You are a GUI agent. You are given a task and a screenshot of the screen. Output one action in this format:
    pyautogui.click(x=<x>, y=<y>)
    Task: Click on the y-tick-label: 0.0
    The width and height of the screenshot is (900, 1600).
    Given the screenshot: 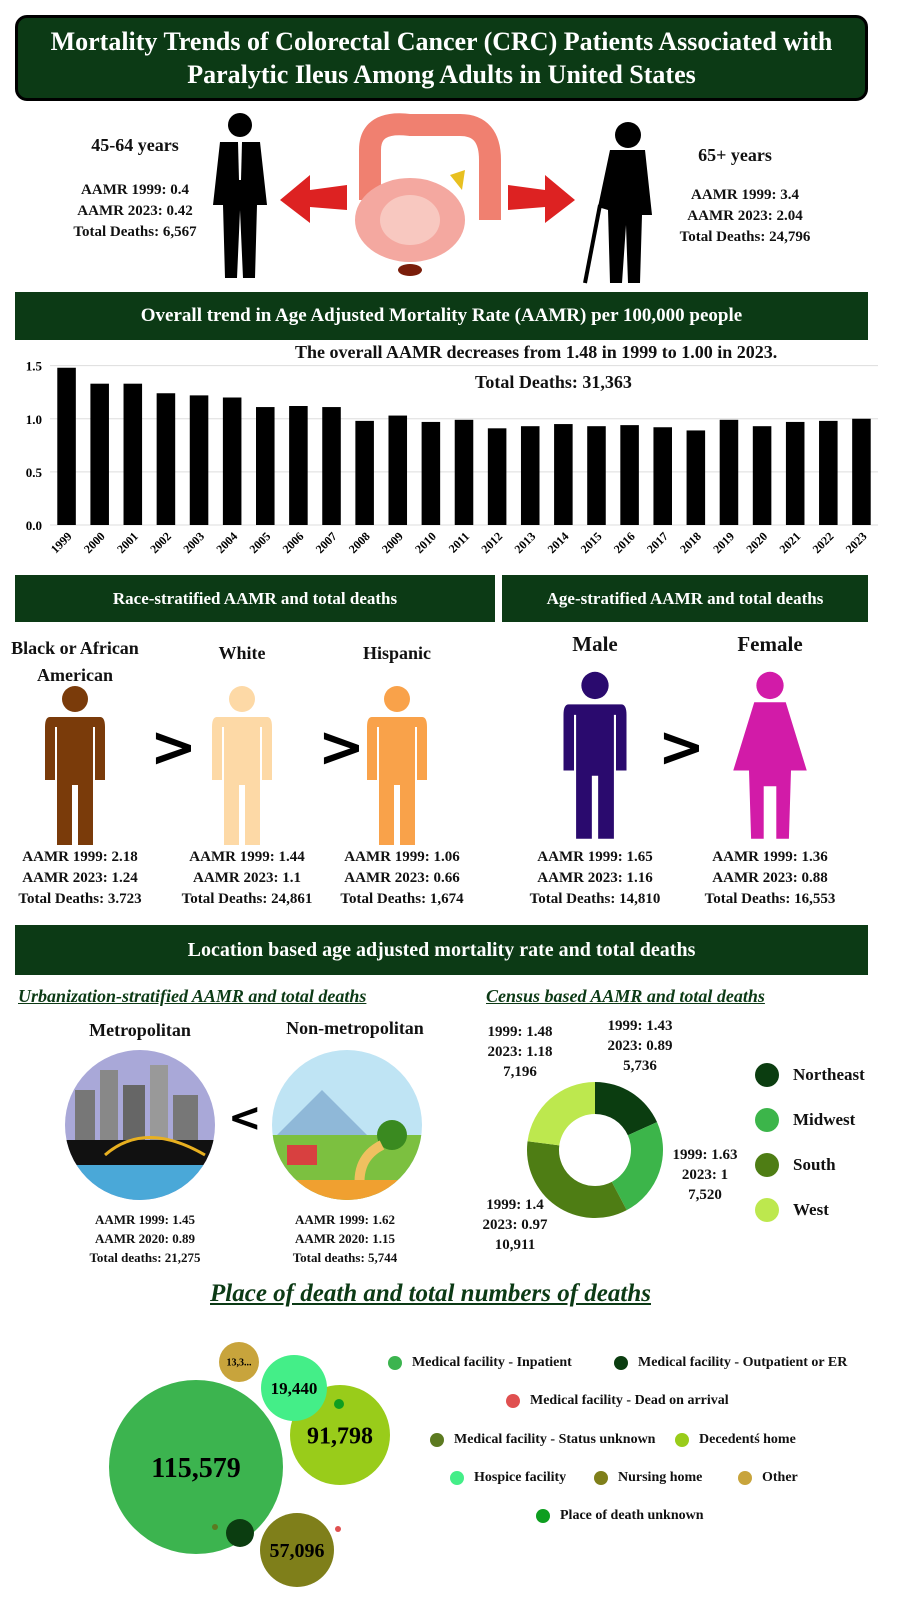 What is the action you would take?
    pyautogui.click(x=34, y=525)
    